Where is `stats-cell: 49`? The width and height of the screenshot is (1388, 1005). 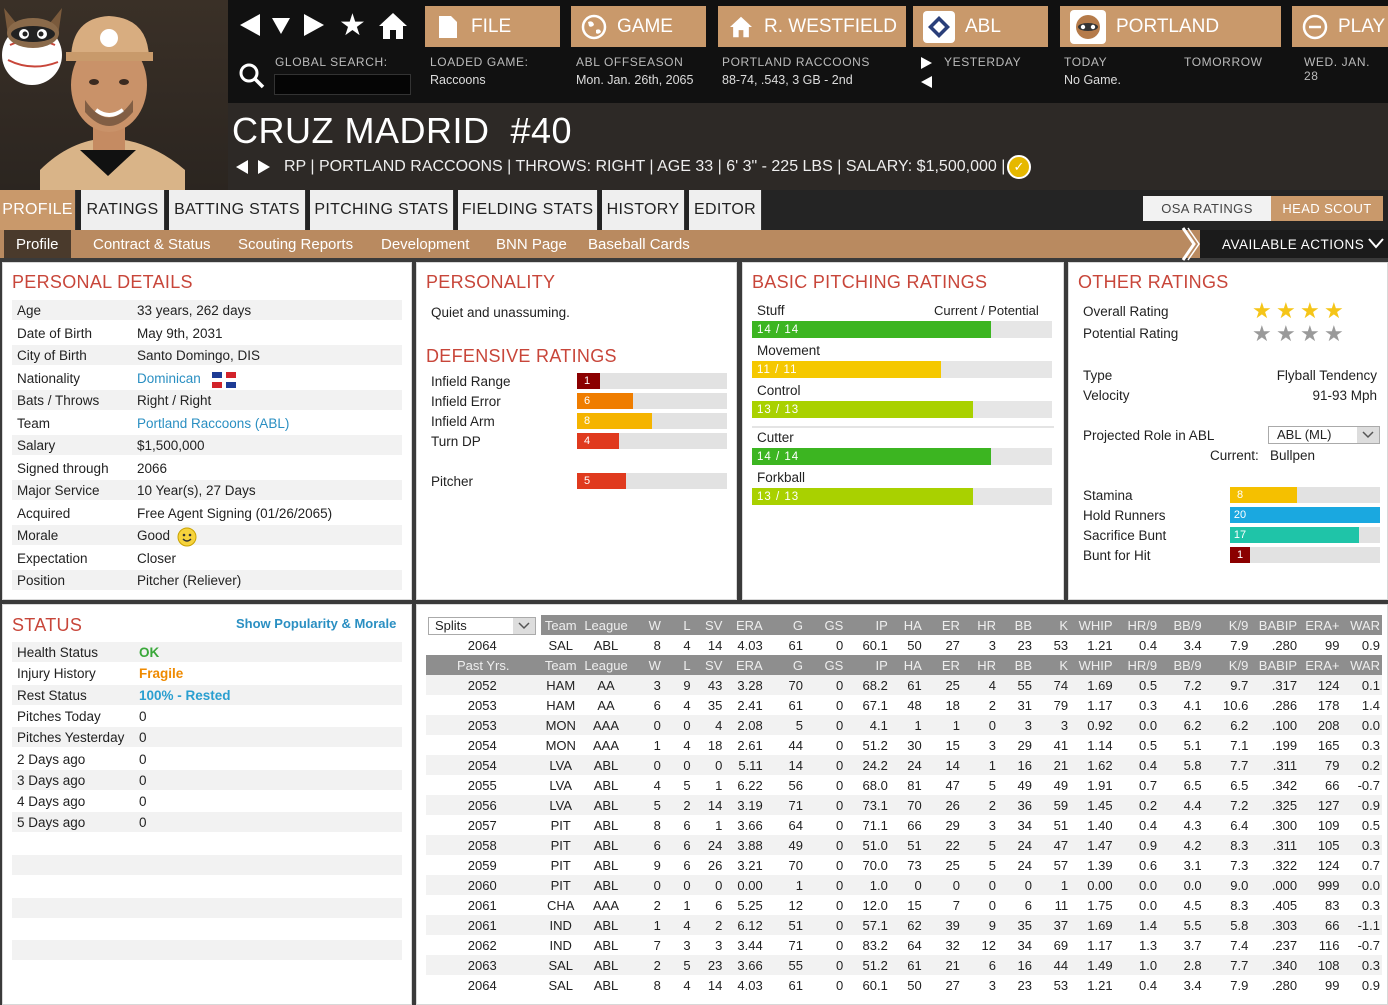 stats-cell: 49 is located at coordinates (1025, 785).